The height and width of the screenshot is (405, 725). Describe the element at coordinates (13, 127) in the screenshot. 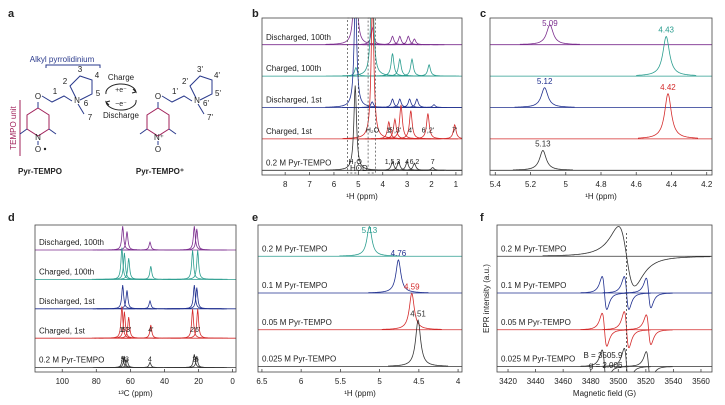

I see `unit-label: TEMPO unit` at that location.